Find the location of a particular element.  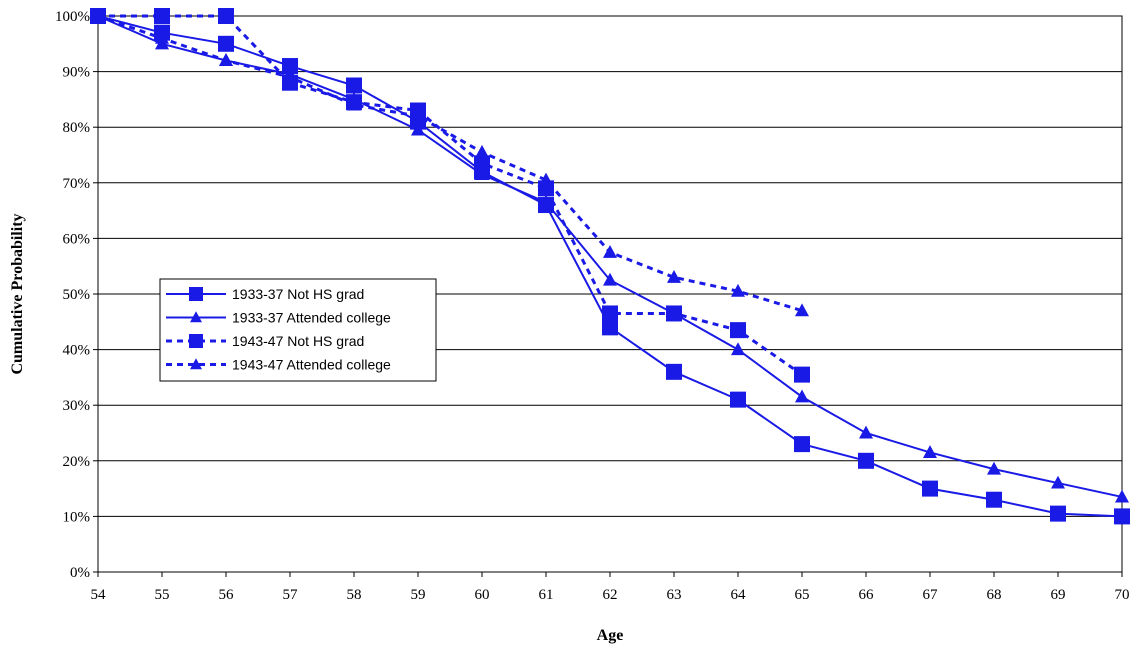

y-tick-label: 100% is located at coordinates (72, 17).